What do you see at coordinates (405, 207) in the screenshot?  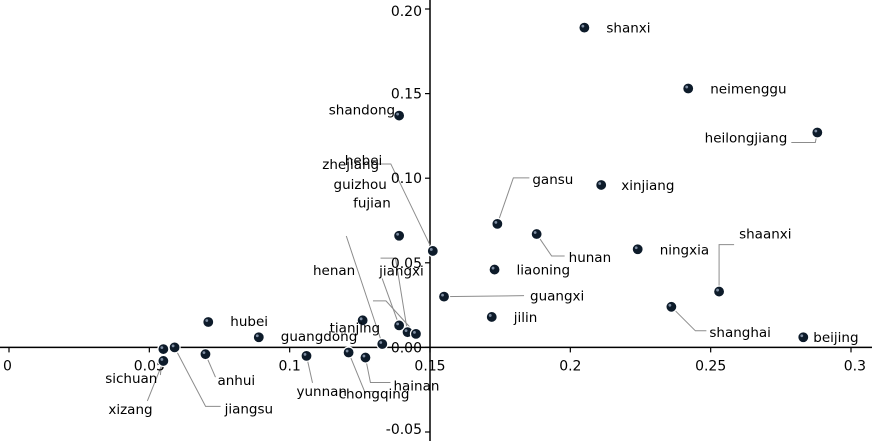 I see `leader-line-hebei` at bounding box center [405, 207].